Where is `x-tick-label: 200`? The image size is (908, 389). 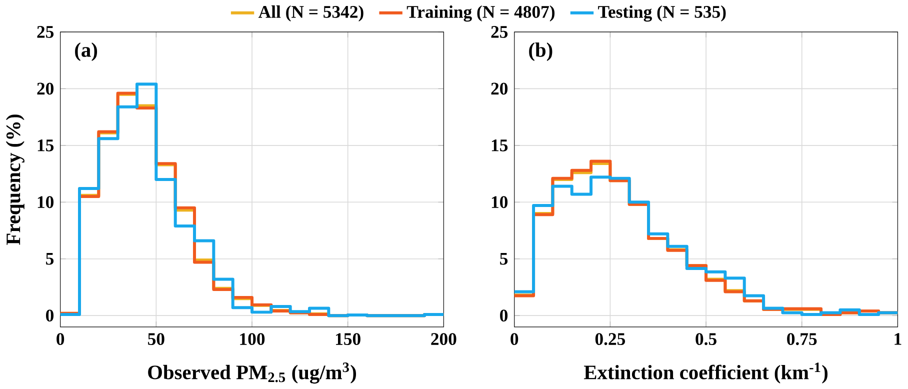 x-tick-label: 200 is located at coordinates (443, 338).